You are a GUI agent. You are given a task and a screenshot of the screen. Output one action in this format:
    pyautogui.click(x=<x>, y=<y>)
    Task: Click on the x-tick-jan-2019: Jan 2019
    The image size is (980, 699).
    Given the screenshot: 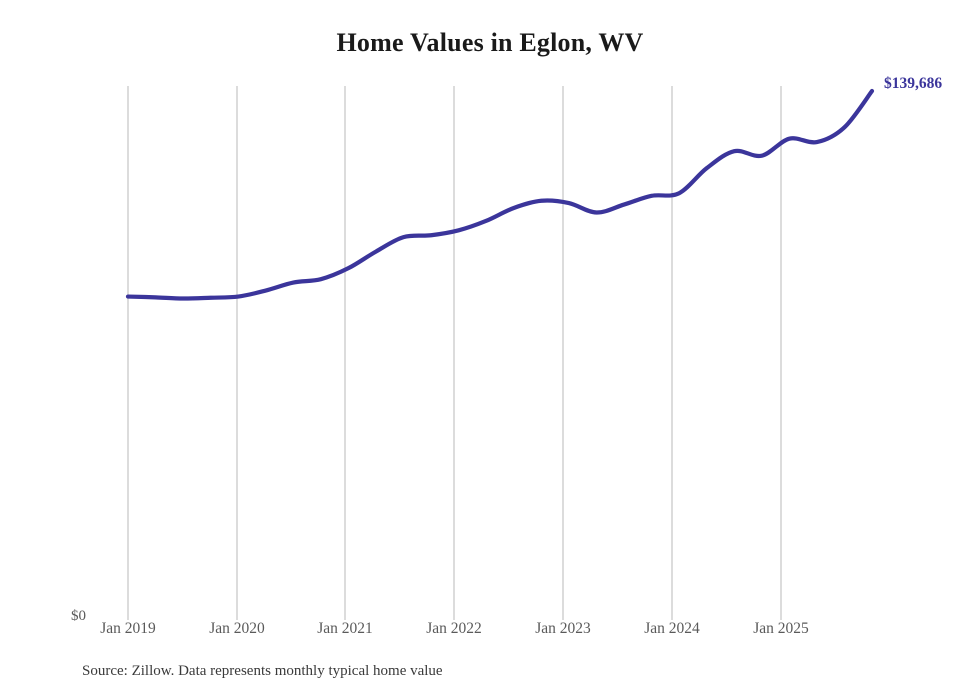 What is the action you would take?
    pyautogui.click(x=128, y=628)
    